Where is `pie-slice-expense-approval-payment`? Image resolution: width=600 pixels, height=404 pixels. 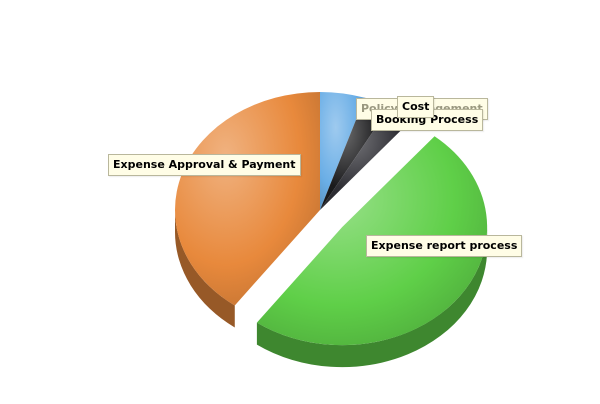
pie-slice-expense-approval-payment is located at coordinates (247, 199).